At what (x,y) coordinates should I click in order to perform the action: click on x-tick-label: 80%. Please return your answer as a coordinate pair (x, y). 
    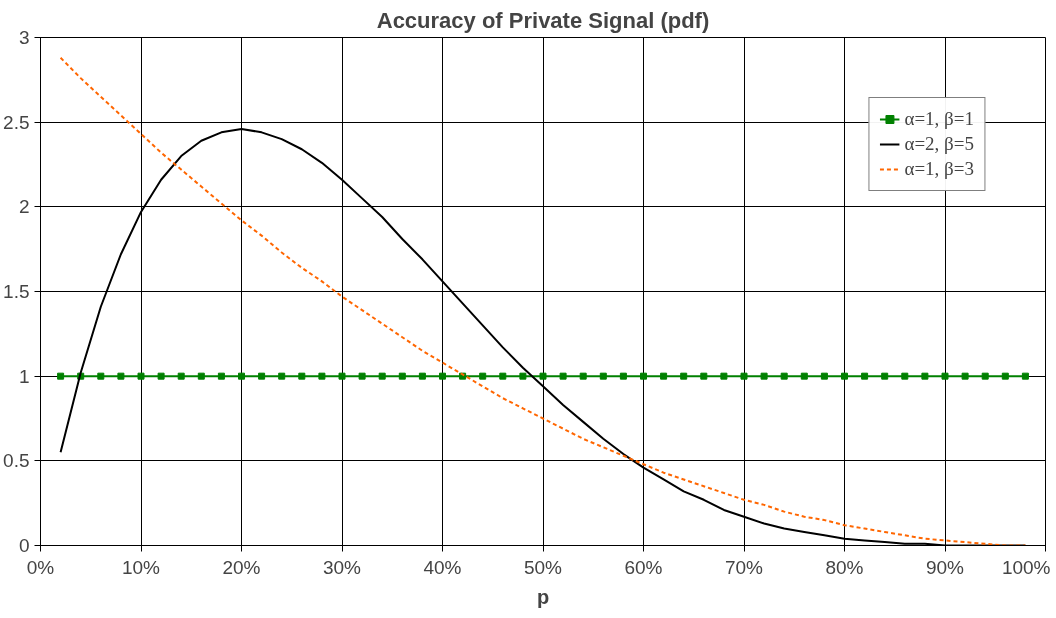
    Looking at the image, I should click on (844, 567).